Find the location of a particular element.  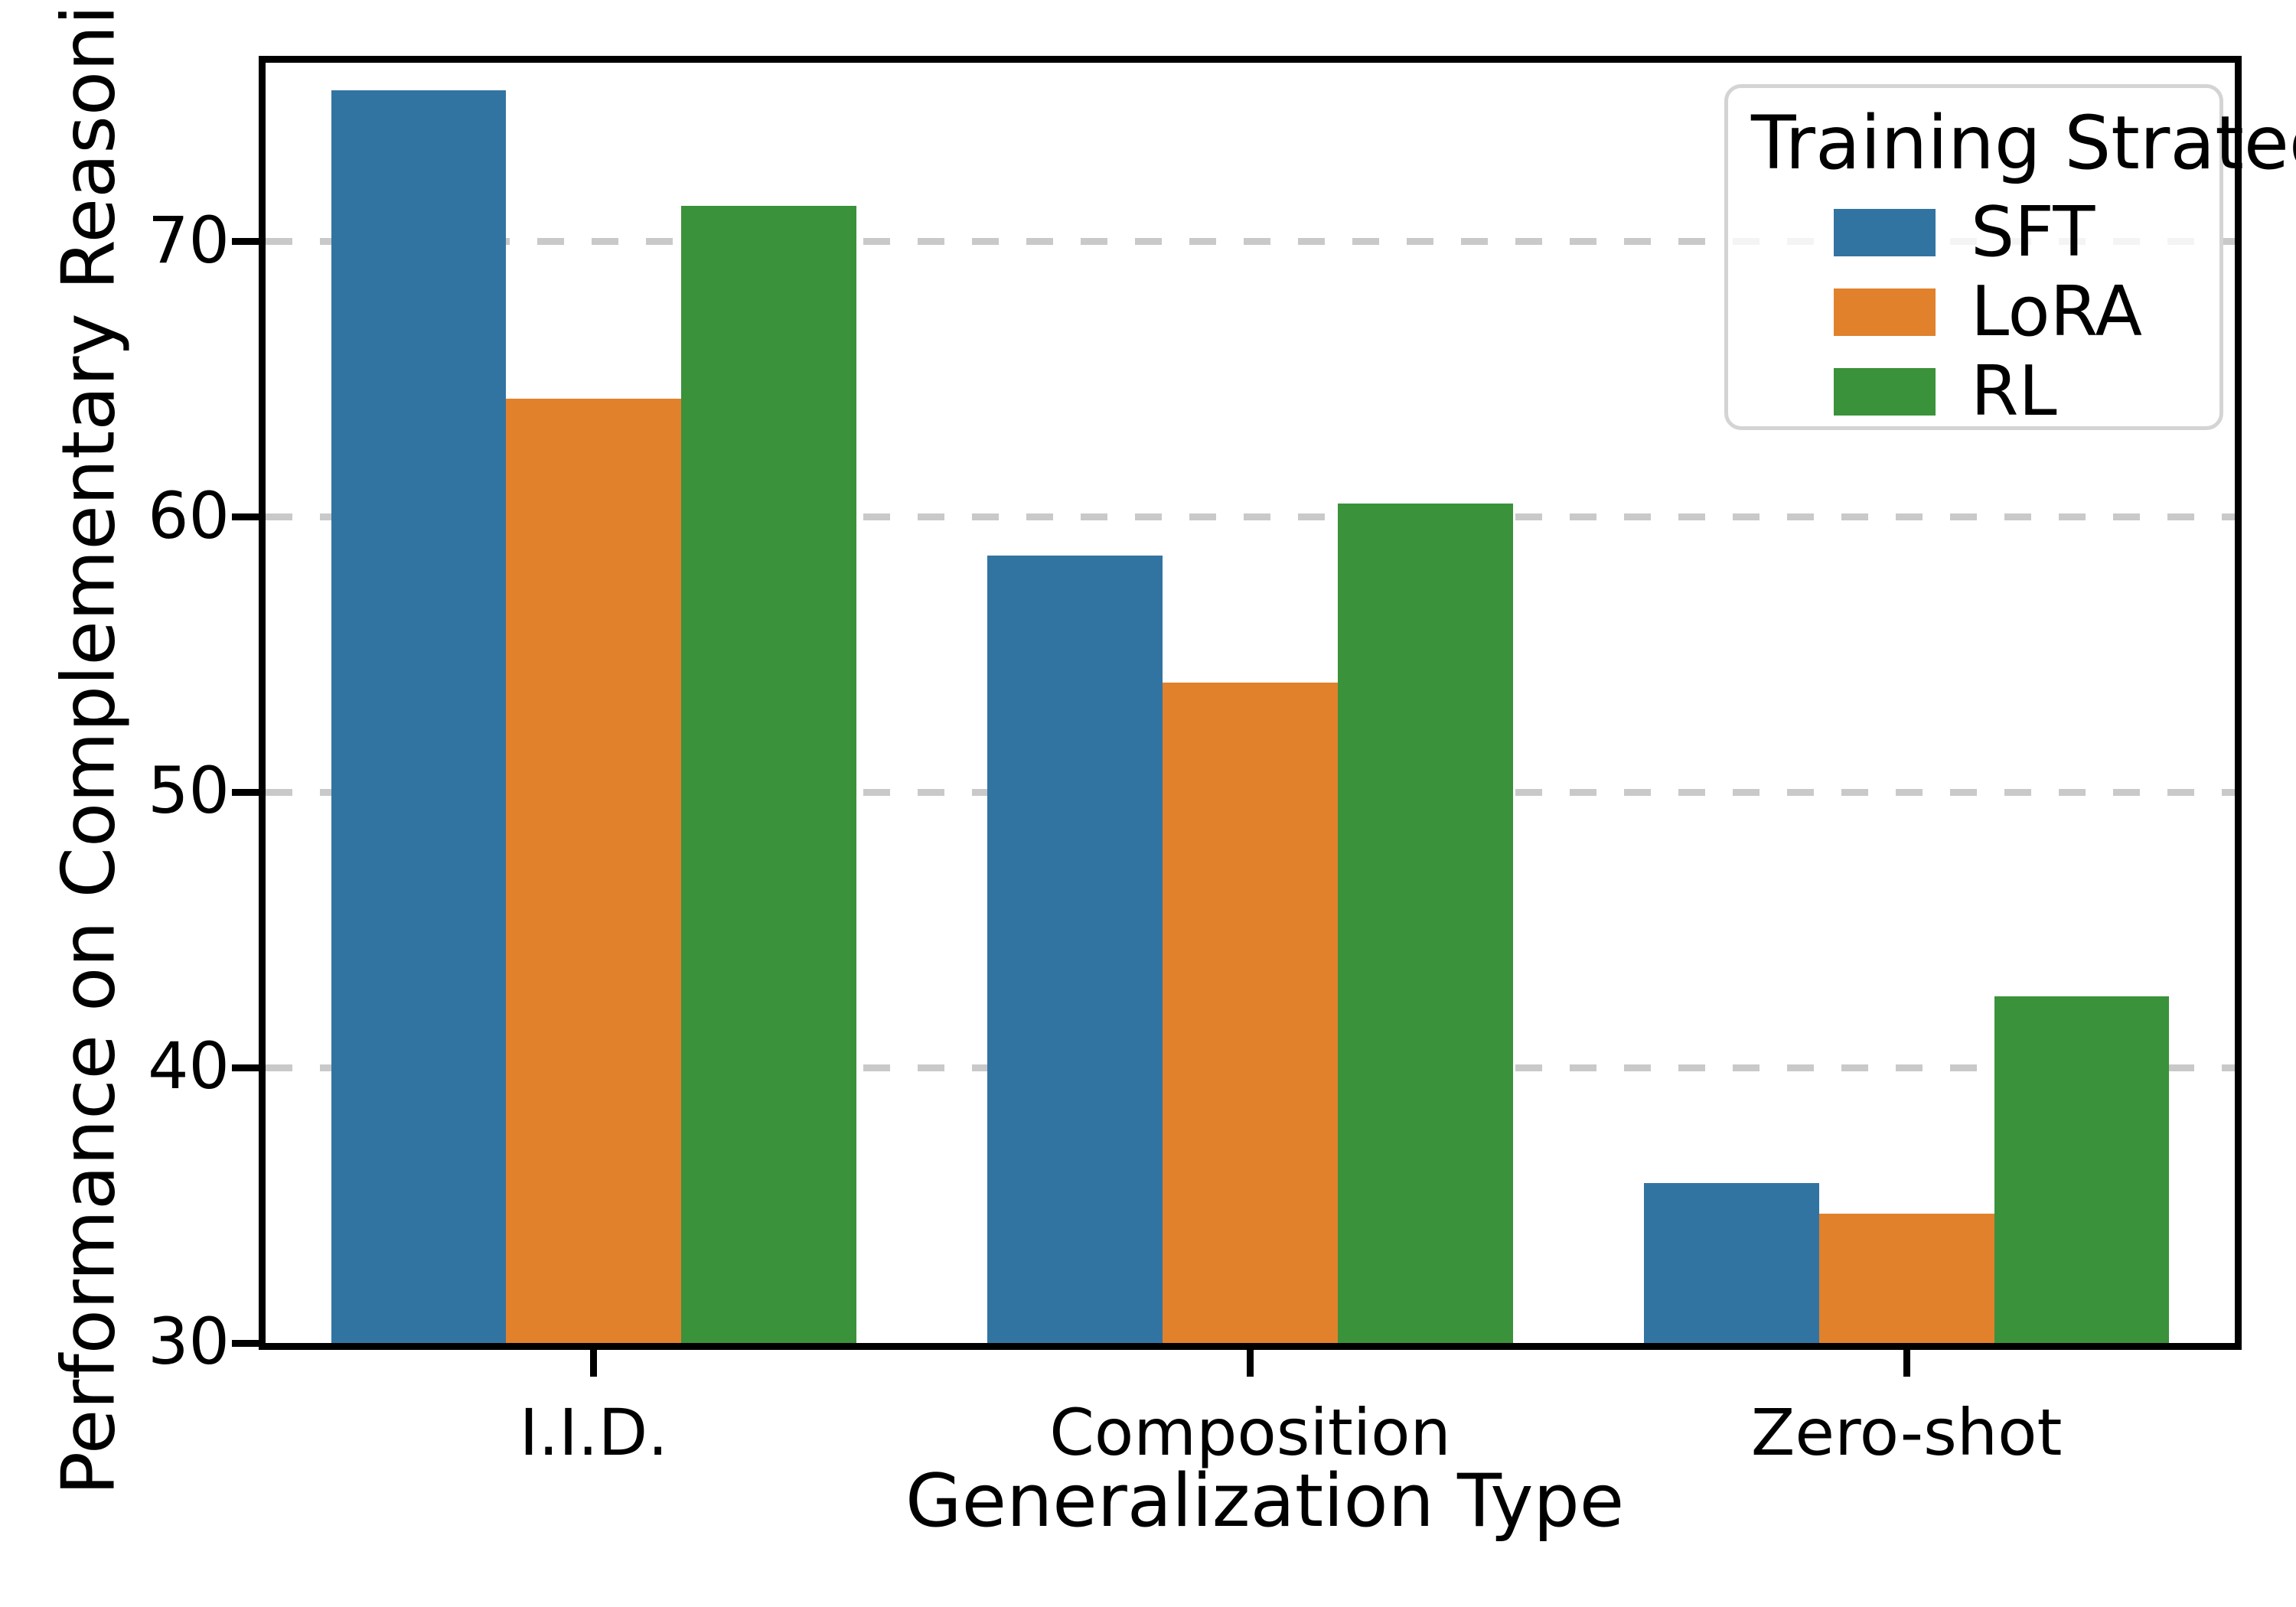

x-tick-label-3: Zero-shot is located at coordinates (1906, 1432).